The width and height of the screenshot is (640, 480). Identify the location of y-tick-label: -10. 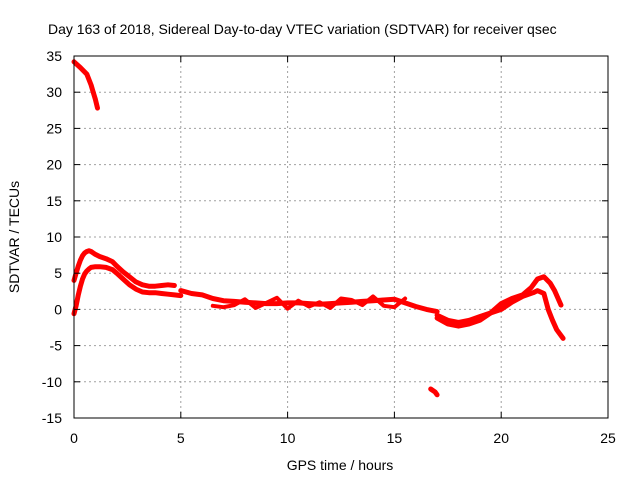
(52, 382).